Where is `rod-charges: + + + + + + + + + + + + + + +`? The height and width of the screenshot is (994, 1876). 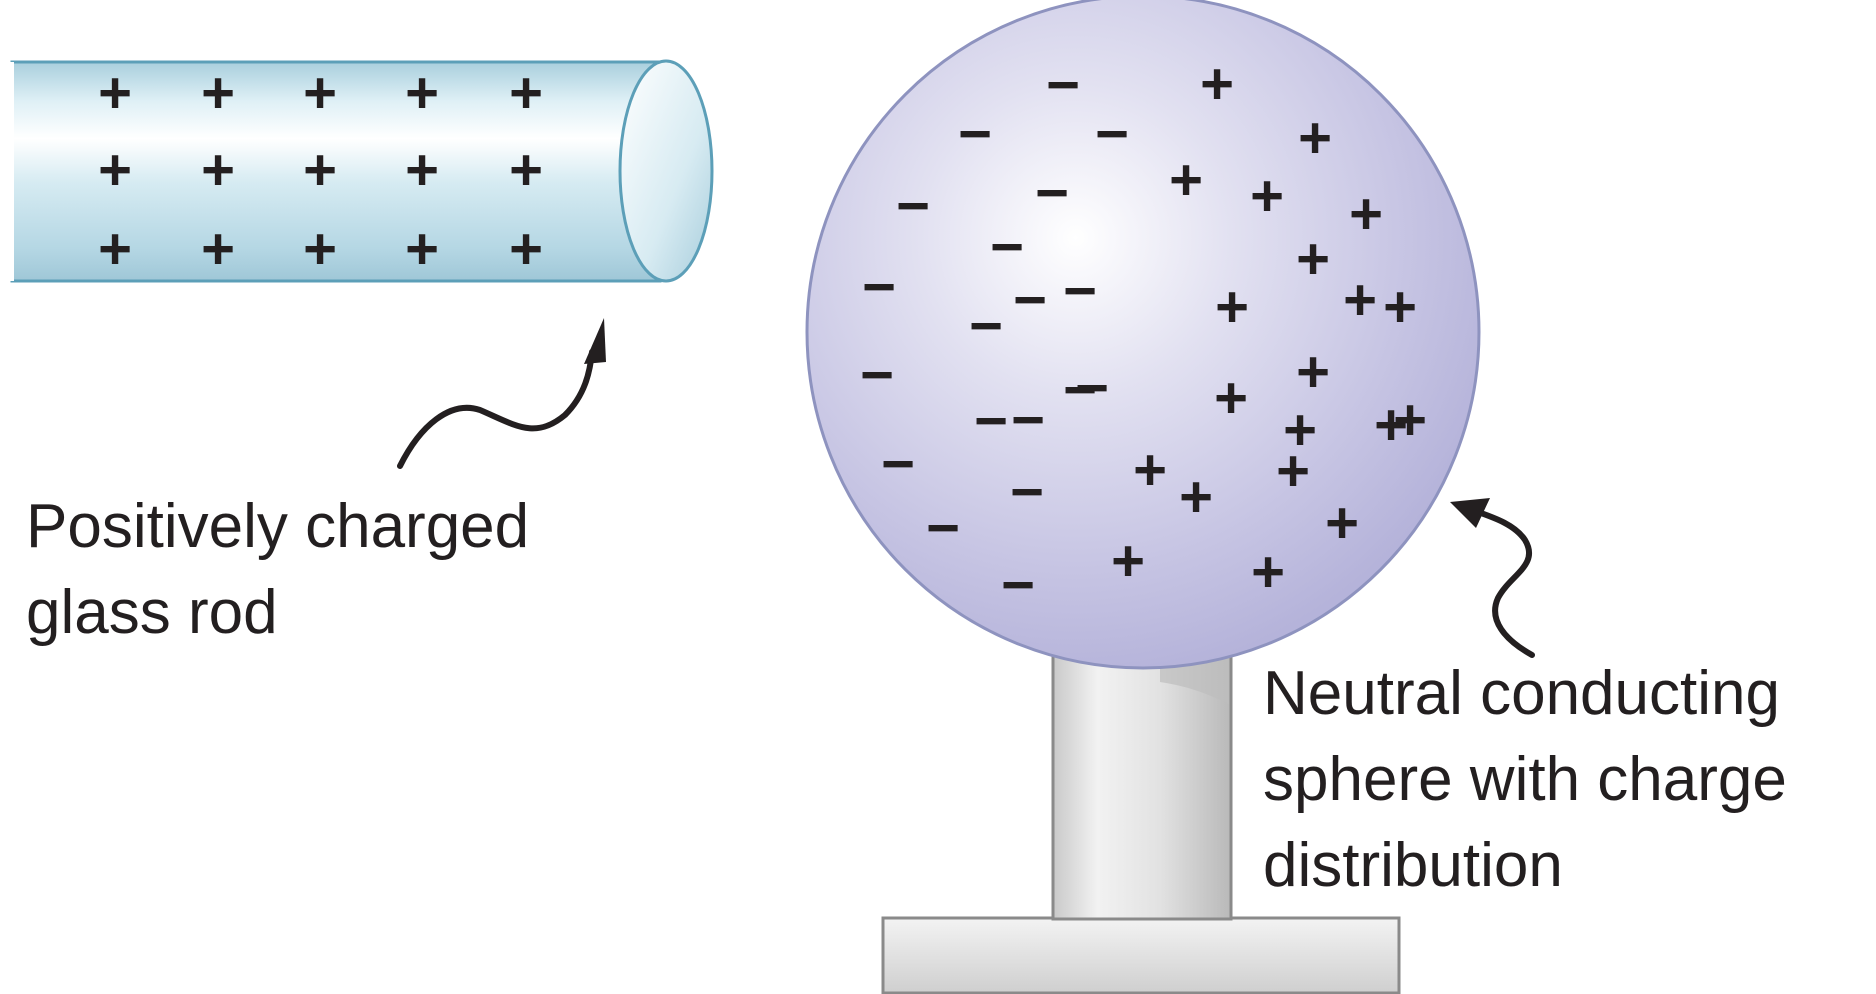 rod-charges: + + + + + + + + + + + + + + + is located at coordinates (320, 171).